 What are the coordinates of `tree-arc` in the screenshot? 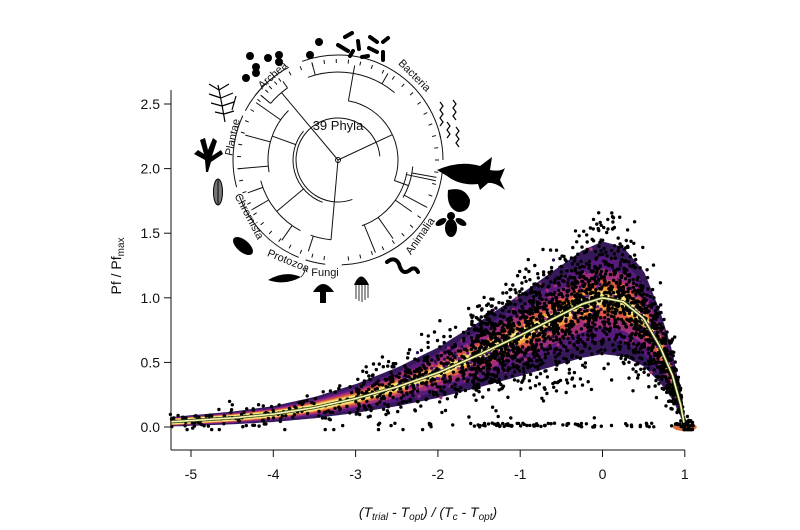 It's located at (384, 199).